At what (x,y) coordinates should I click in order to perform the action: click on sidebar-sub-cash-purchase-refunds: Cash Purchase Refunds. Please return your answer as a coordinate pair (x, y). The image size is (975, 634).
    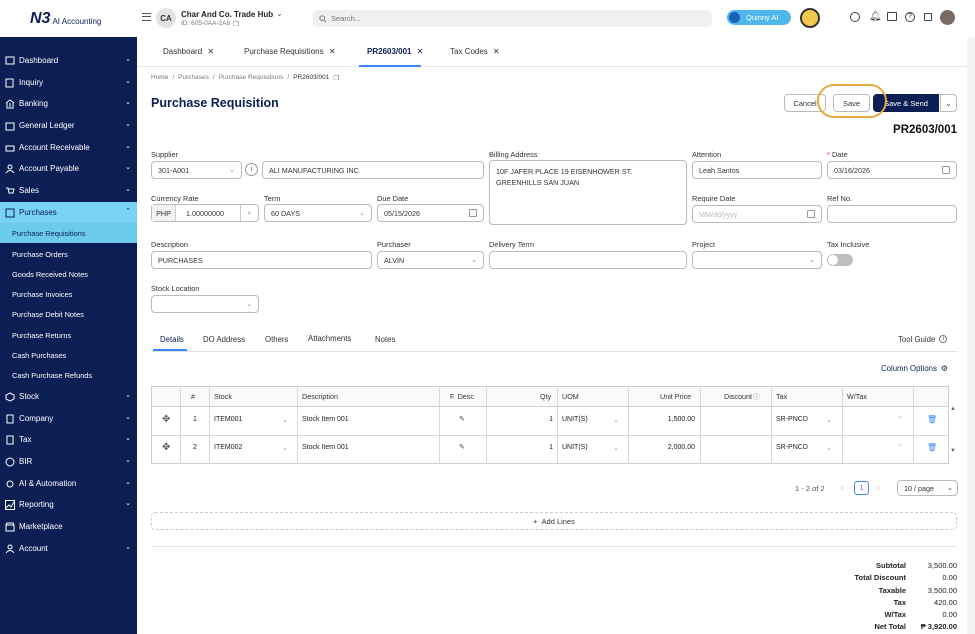
    Looking at the image, I should click on (52, 375).